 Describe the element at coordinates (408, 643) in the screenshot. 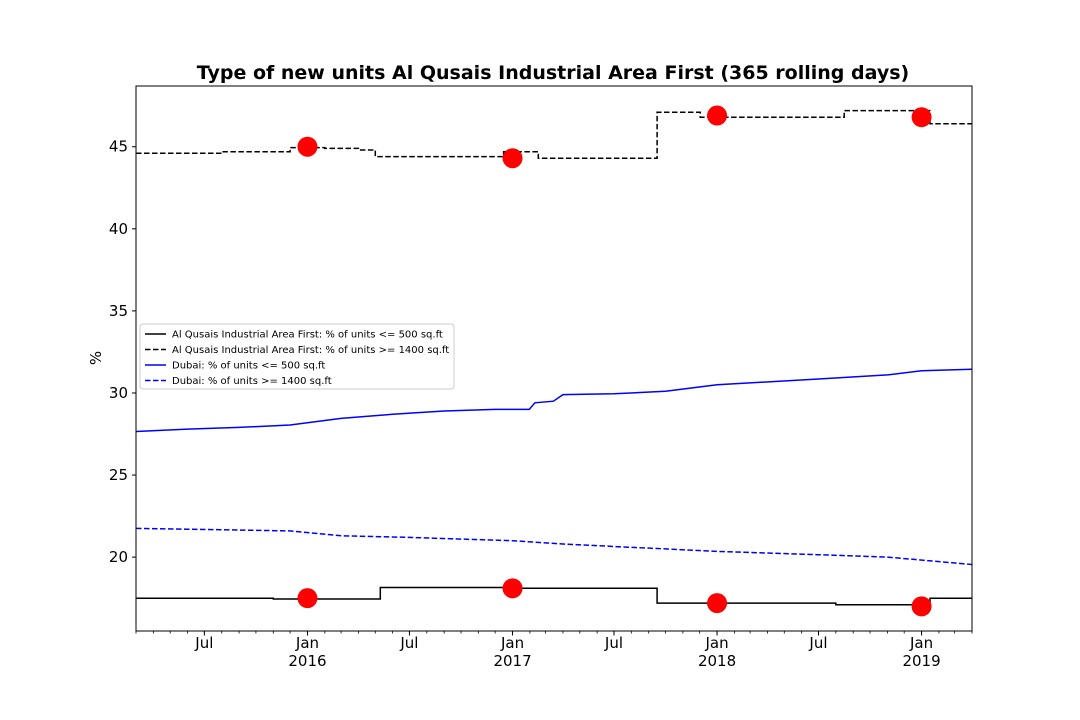

I see `x-tick-label-3: Jul` at that location.